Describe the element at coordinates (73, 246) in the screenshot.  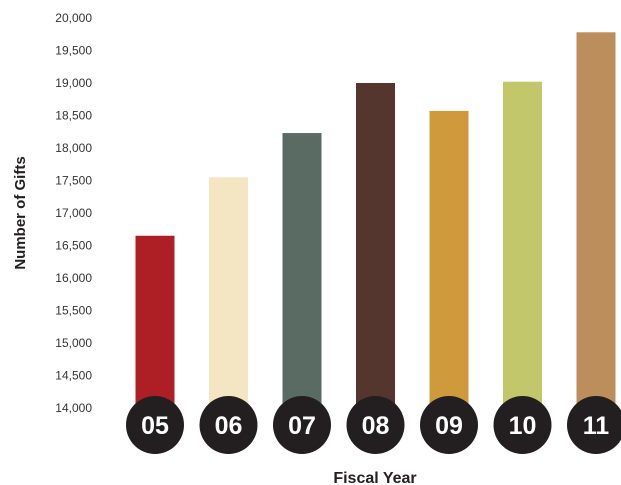
I see `y-tick-label: 16,500` at that location.